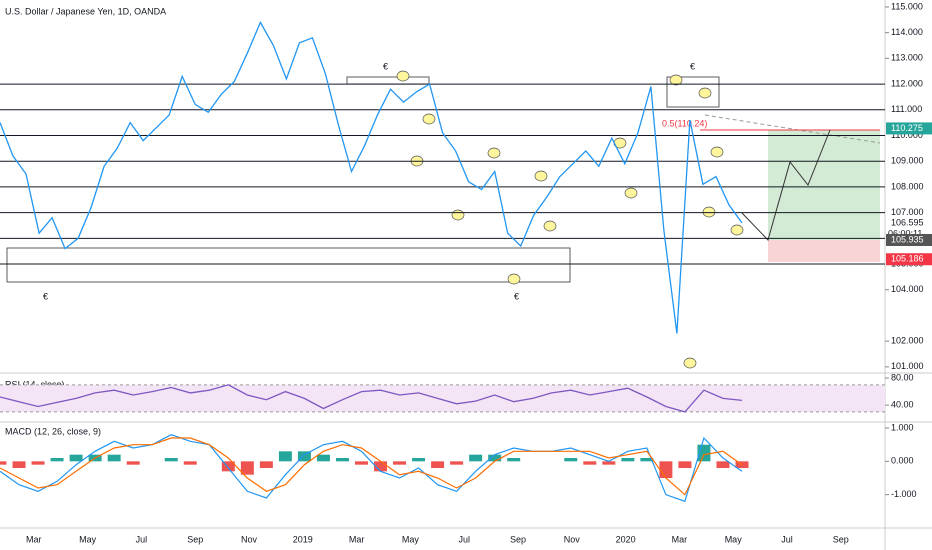 The image size is (932, 550). Describe the element at coordinates (907, 289) in the screenshot. I see `y-tick-label: 104.000` at that location.